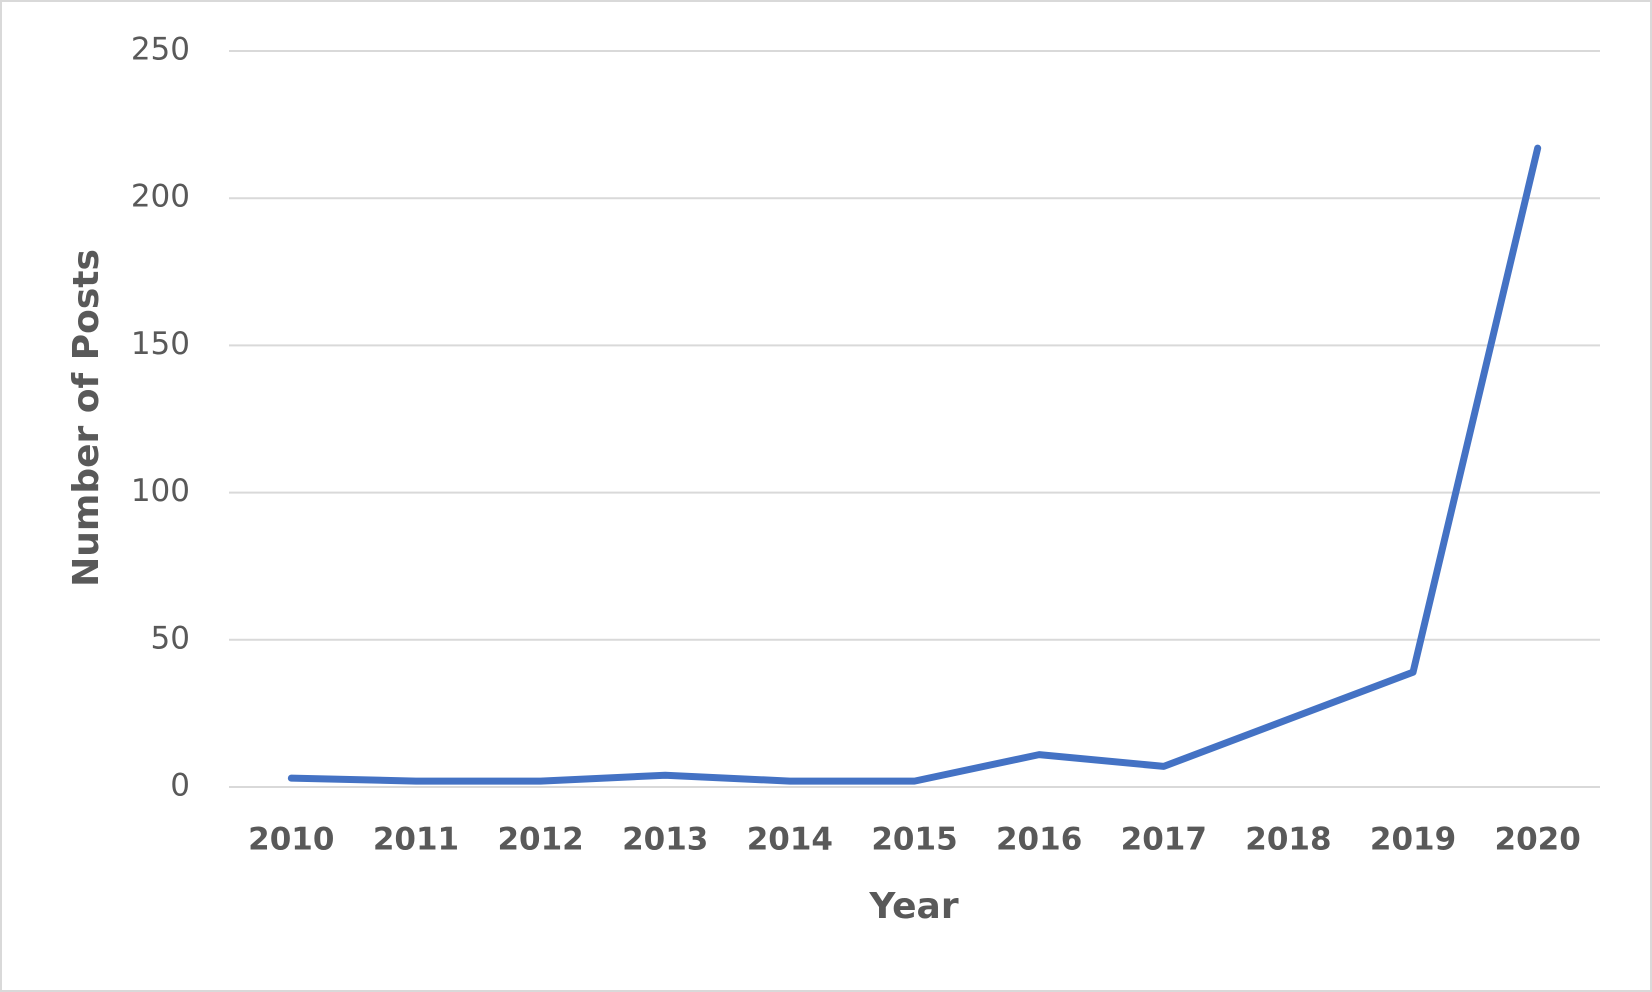 Image resolution: width=1652 pixels, height=992 pixels. I want to click on x-tick-label: 2013, so click(665, 840).